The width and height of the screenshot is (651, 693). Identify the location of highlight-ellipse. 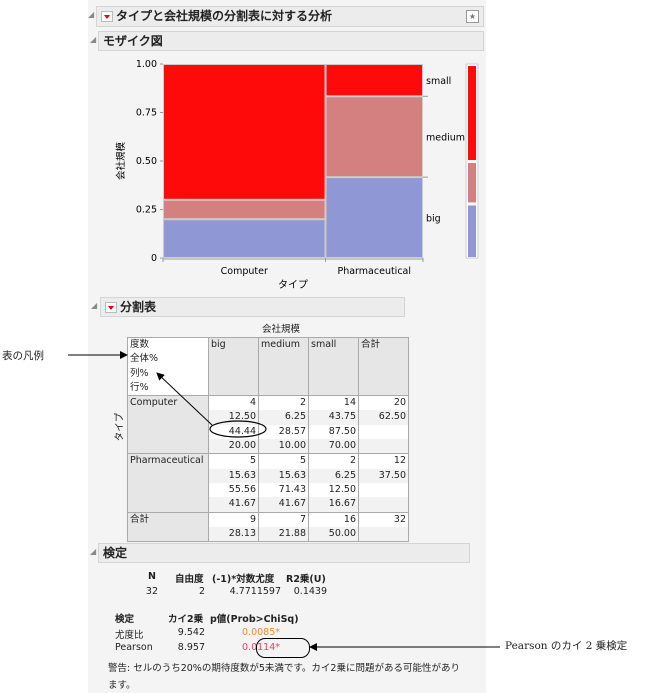
(283, 648).